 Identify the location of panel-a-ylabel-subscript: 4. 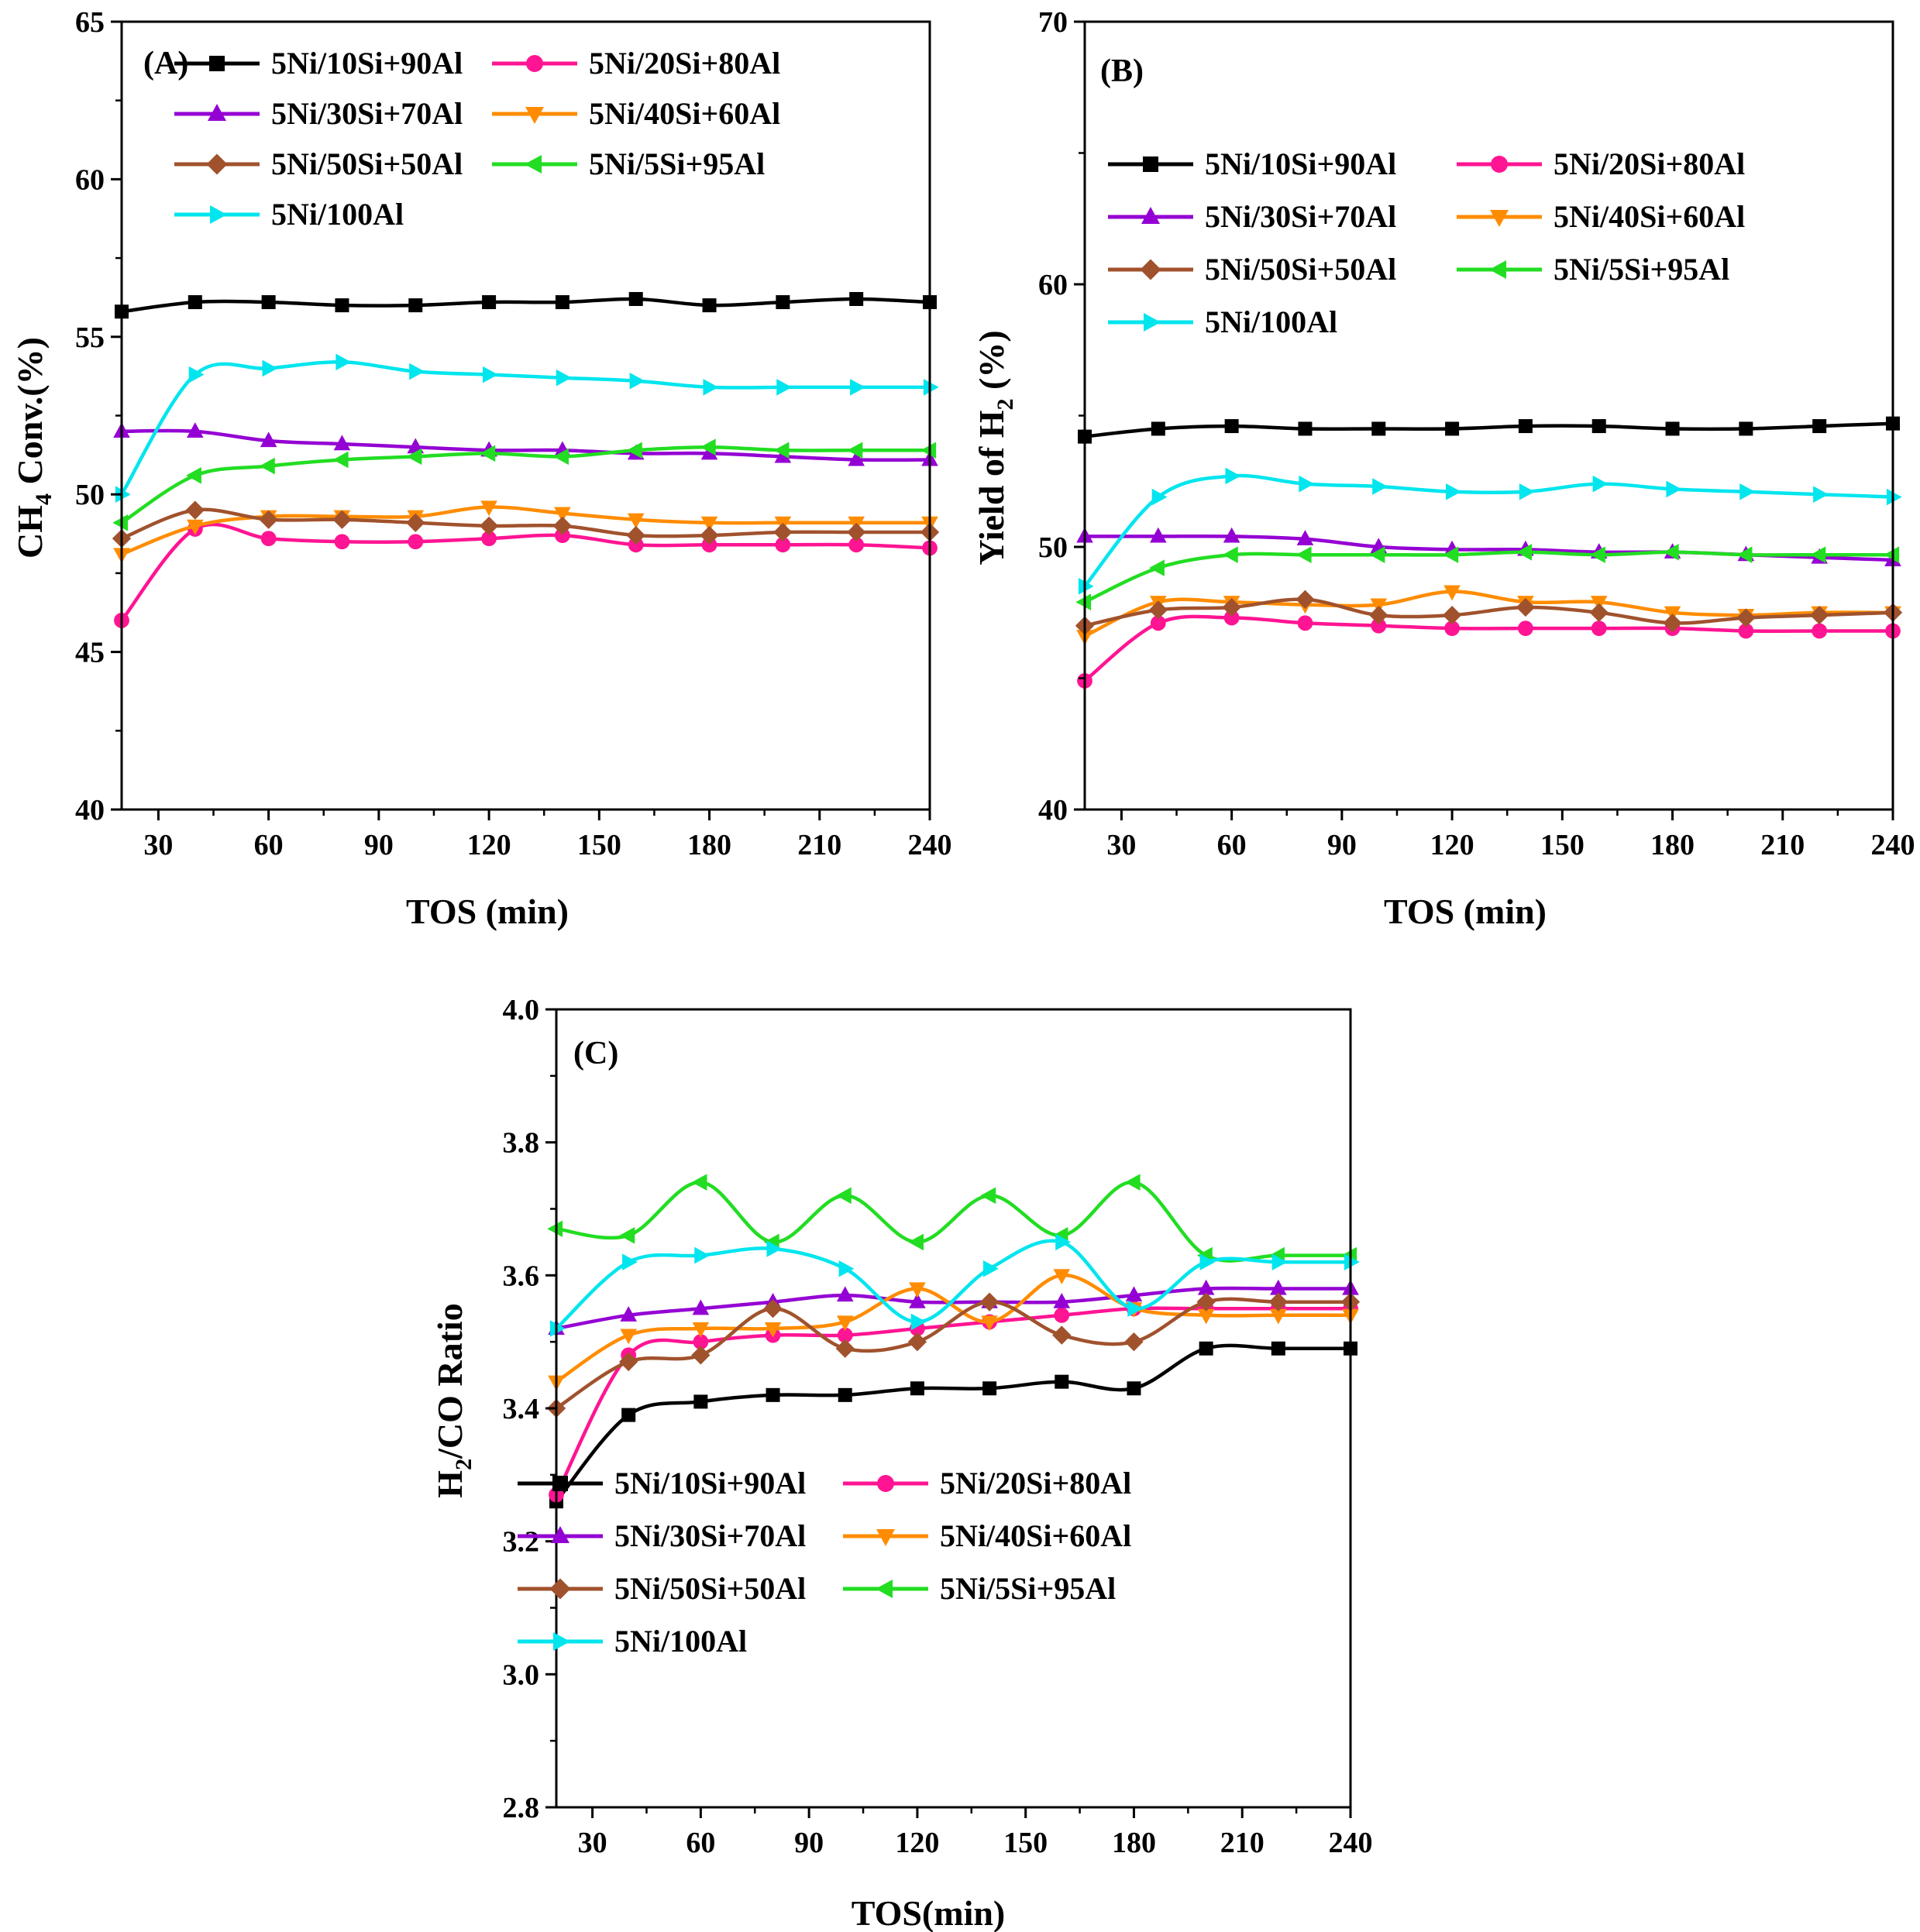
(44, 499).